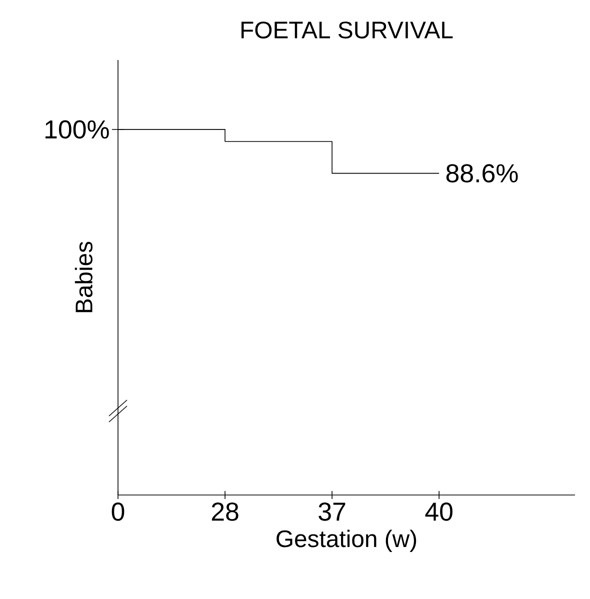 The height and width of the screenshot is (599, 590). What do you see at coordinates (77, 129) in the screenshot?
I see `annotation: 100%` at bounding box center [77, 129].